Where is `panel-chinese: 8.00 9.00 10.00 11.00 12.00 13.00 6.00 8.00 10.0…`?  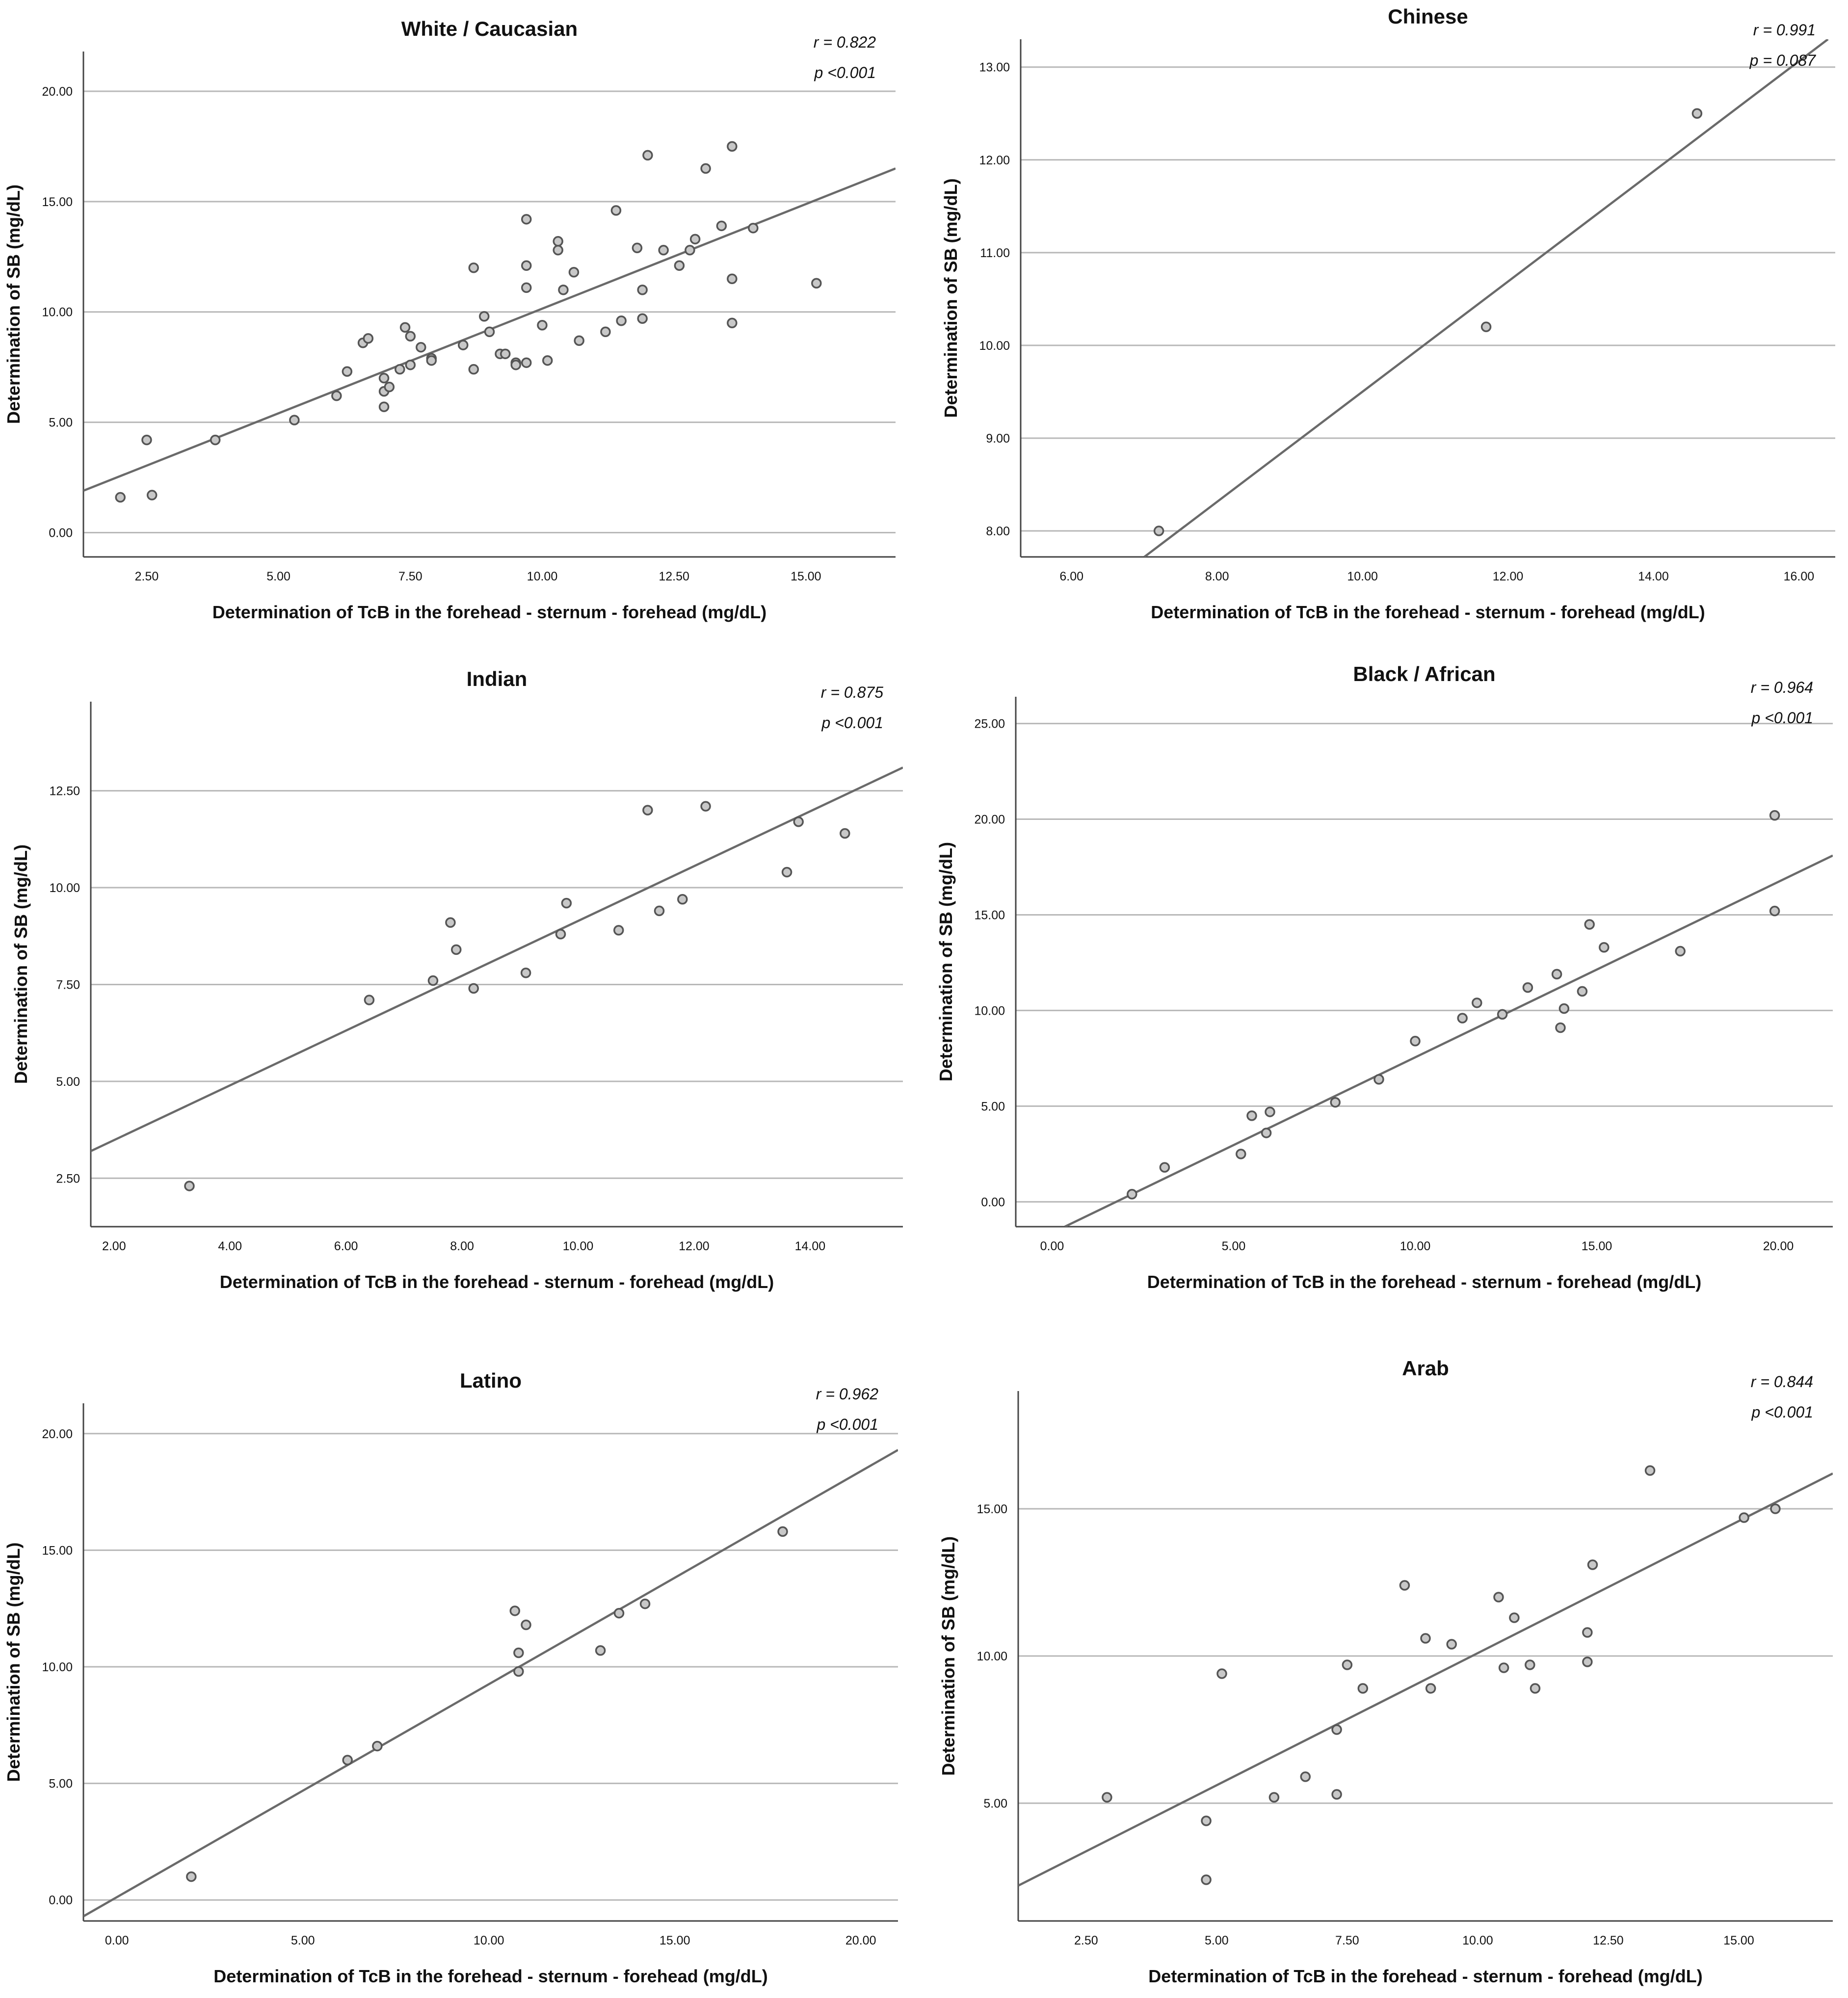
panel-chinese: 8.00 9.00 10.00 11.00 12.00 13.00 6.00 8.00 10.0… is located at coordinates (1388, 313).